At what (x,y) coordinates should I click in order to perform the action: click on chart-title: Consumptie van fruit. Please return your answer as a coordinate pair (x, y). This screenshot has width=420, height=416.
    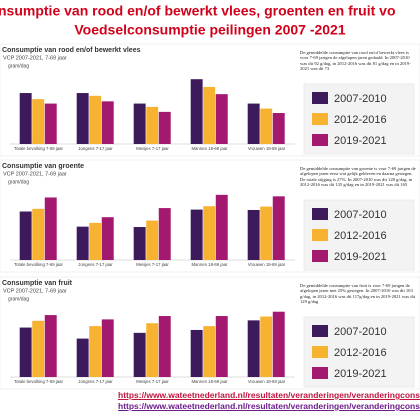
    Looking at the image, I should click on (37, 283).